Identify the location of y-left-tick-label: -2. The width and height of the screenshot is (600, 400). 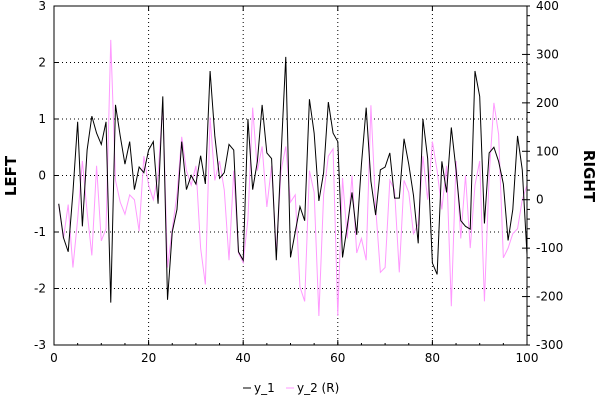
(40, 289).